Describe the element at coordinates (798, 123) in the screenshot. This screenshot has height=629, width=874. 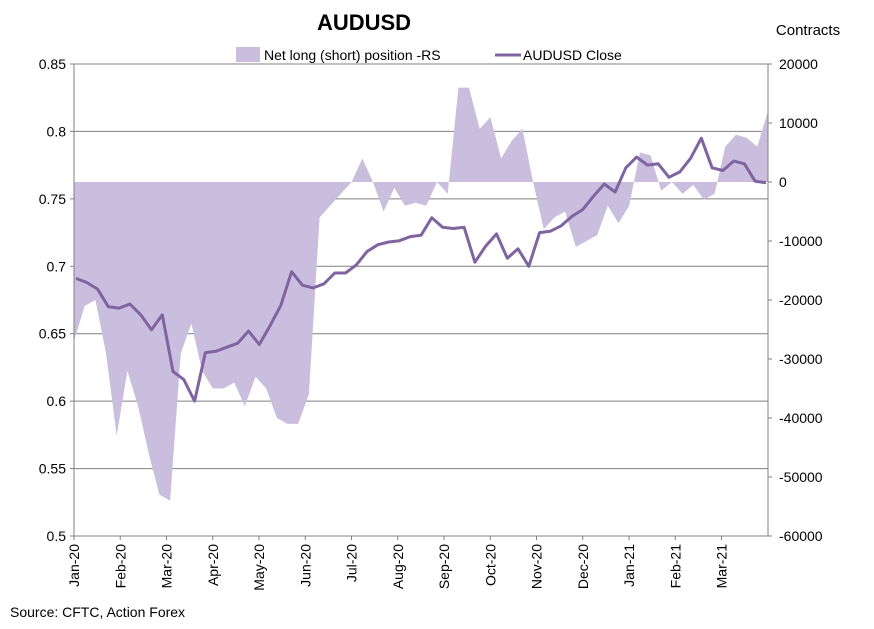
I see `right-tick-label: 10000` at that location.